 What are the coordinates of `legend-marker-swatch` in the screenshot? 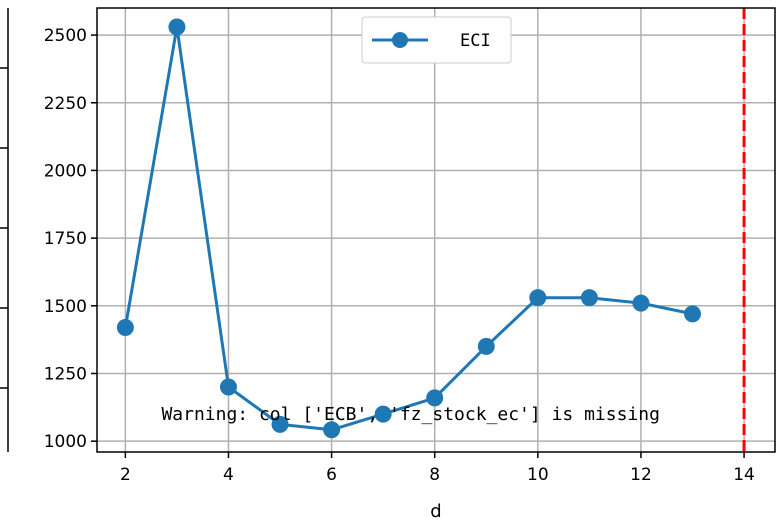 It's located at (400, 40).